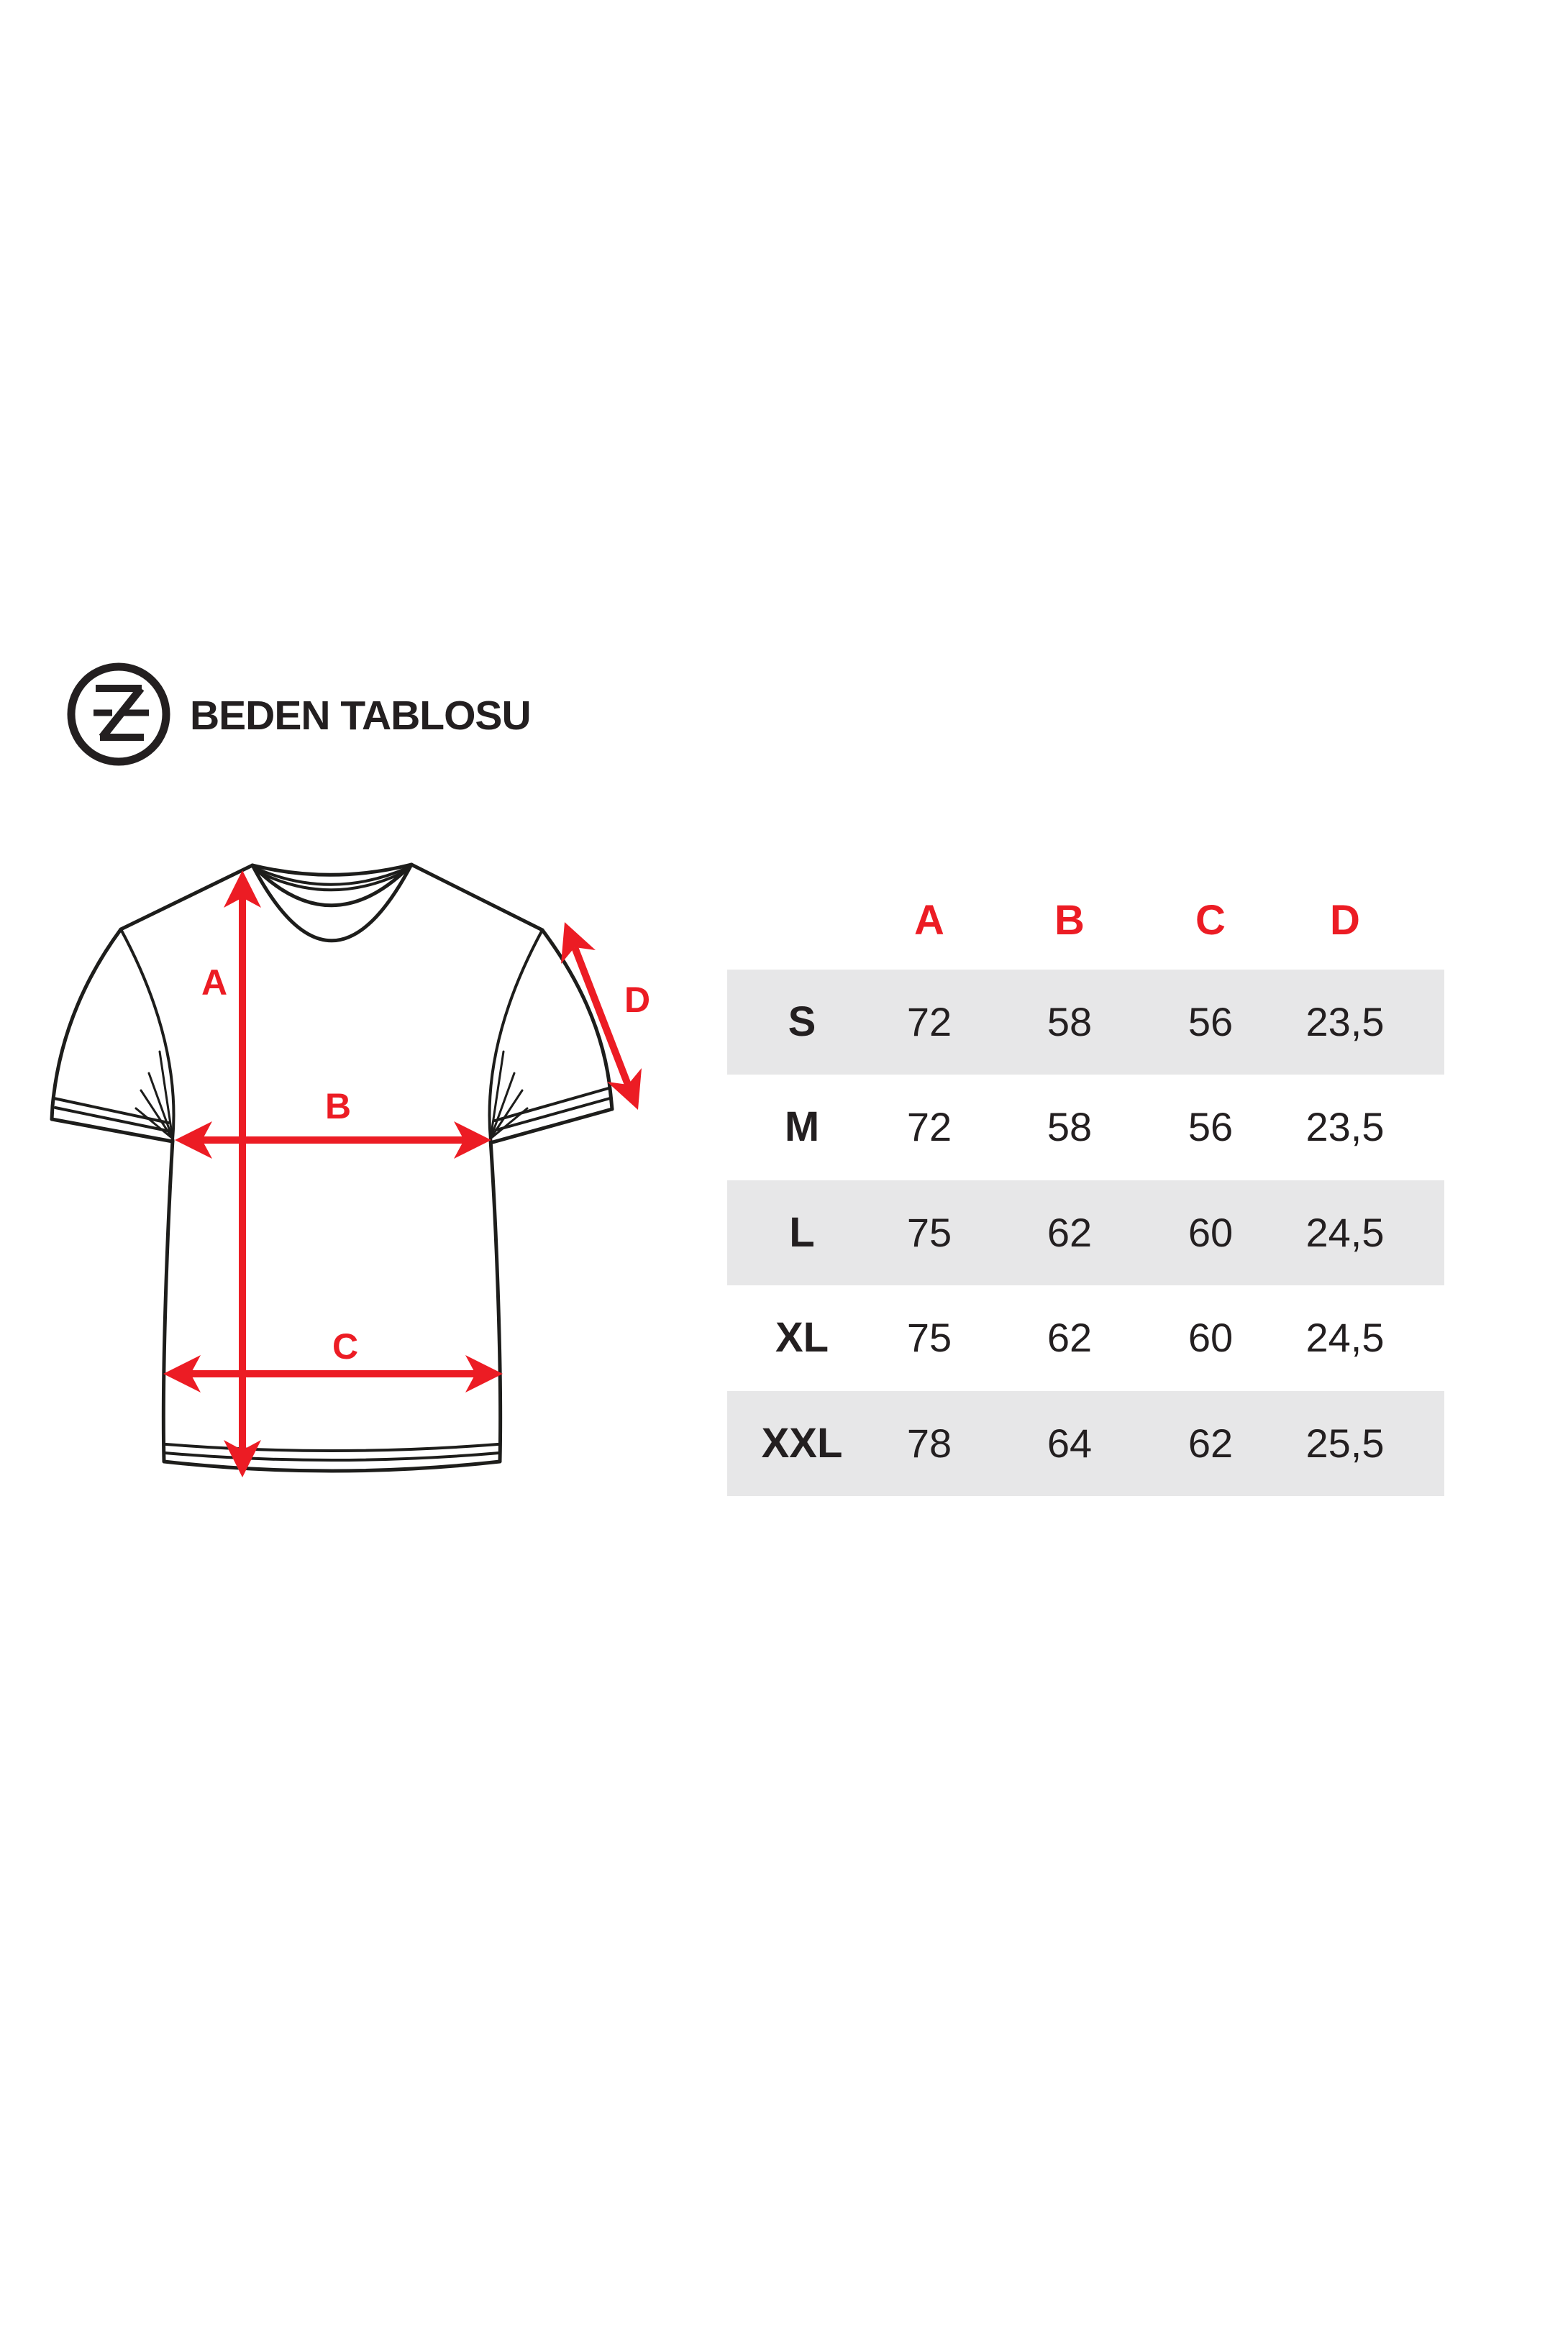 Image resolution: width=1568 pixels, height=2352 pixels. I want to click on value-c: 62, so click(1211, 1443).